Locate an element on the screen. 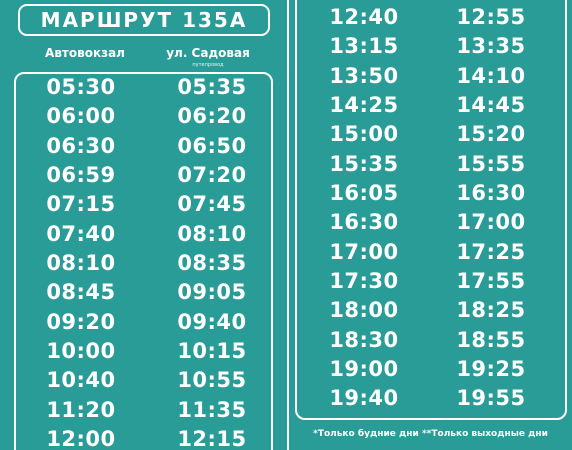 This screenshot has height=450, width=572. departure-time: 15:00 is located at coordinates (364, 134).